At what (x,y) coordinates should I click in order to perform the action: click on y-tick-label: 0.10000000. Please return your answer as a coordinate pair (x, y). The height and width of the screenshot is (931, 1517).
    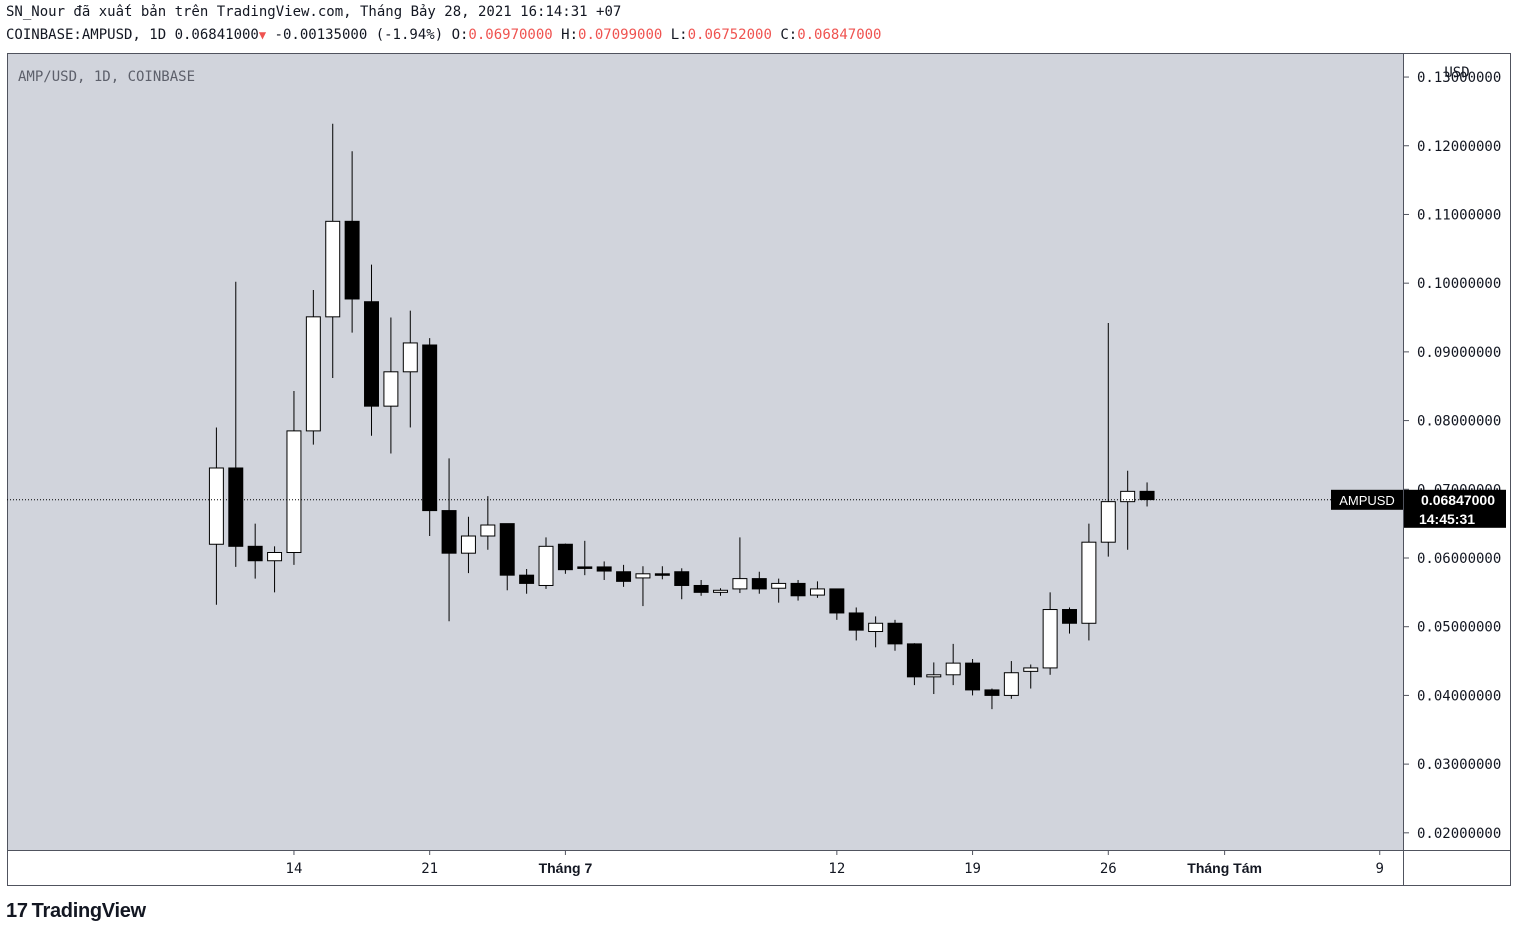
    Looking at the image, I should click on (1459, 284).